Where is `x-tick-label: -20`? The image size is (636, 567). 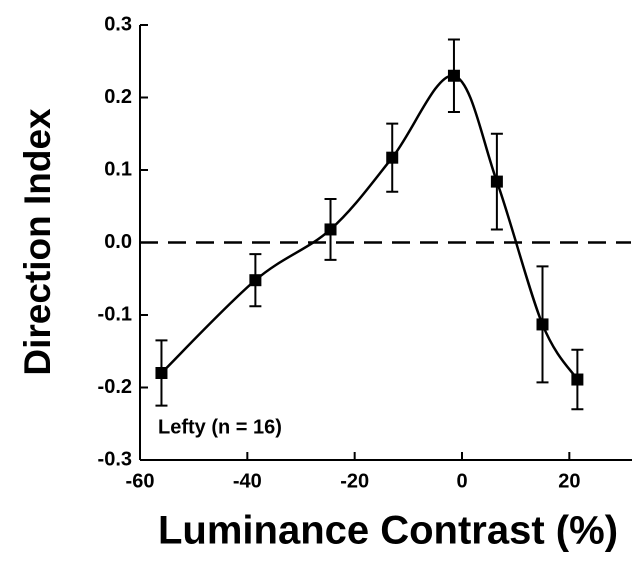 x-tick-label: -20 is located at coordinates (354, 481).